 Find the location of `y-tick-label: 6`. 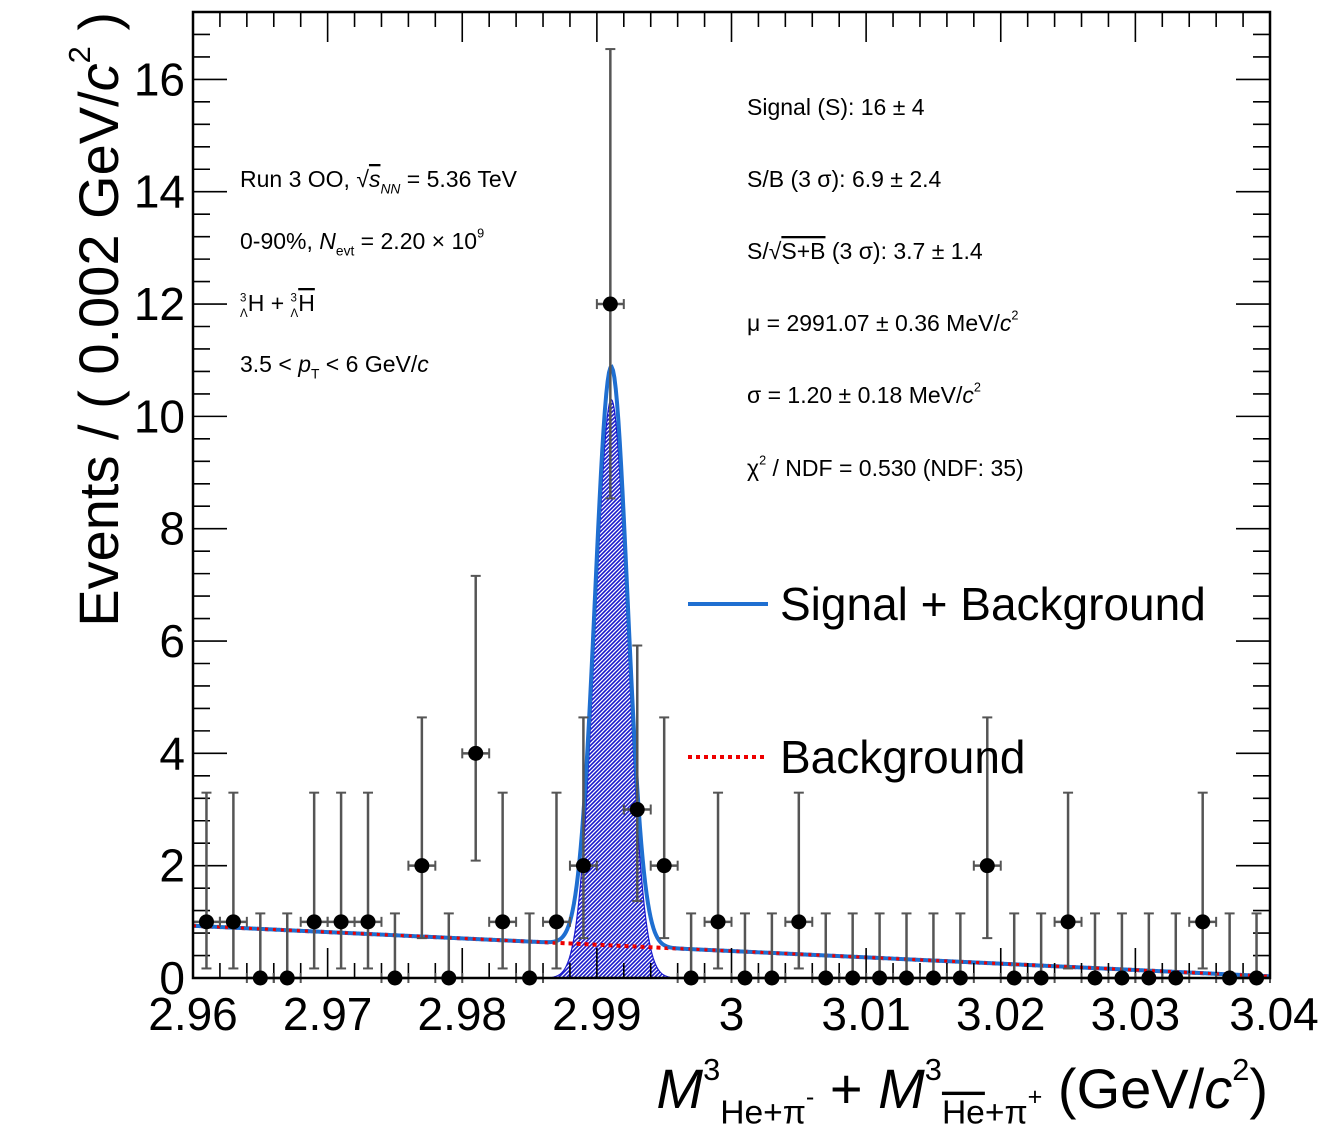

y-tick-label: 6 is located at coordinates (172, 641).